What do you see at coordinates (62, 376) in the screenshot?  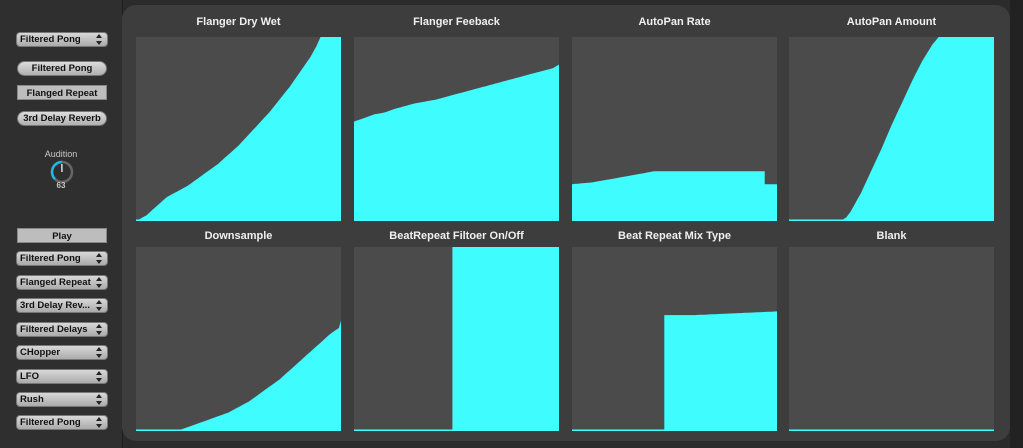 I see `slot-select: LFO` at bounding box center [62, 376].